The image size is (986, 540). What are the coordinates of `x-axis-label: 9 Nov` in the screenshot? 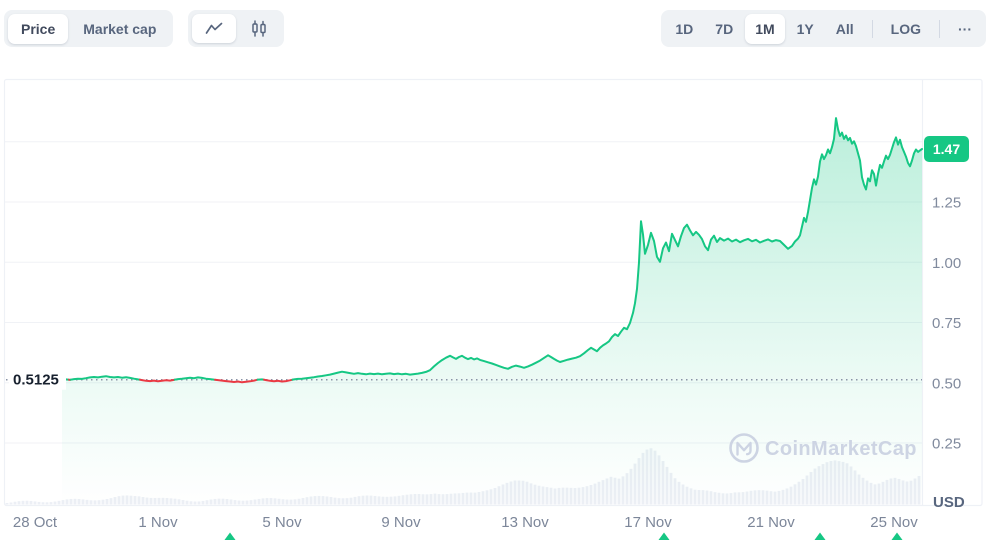 It's located at (401, 522).